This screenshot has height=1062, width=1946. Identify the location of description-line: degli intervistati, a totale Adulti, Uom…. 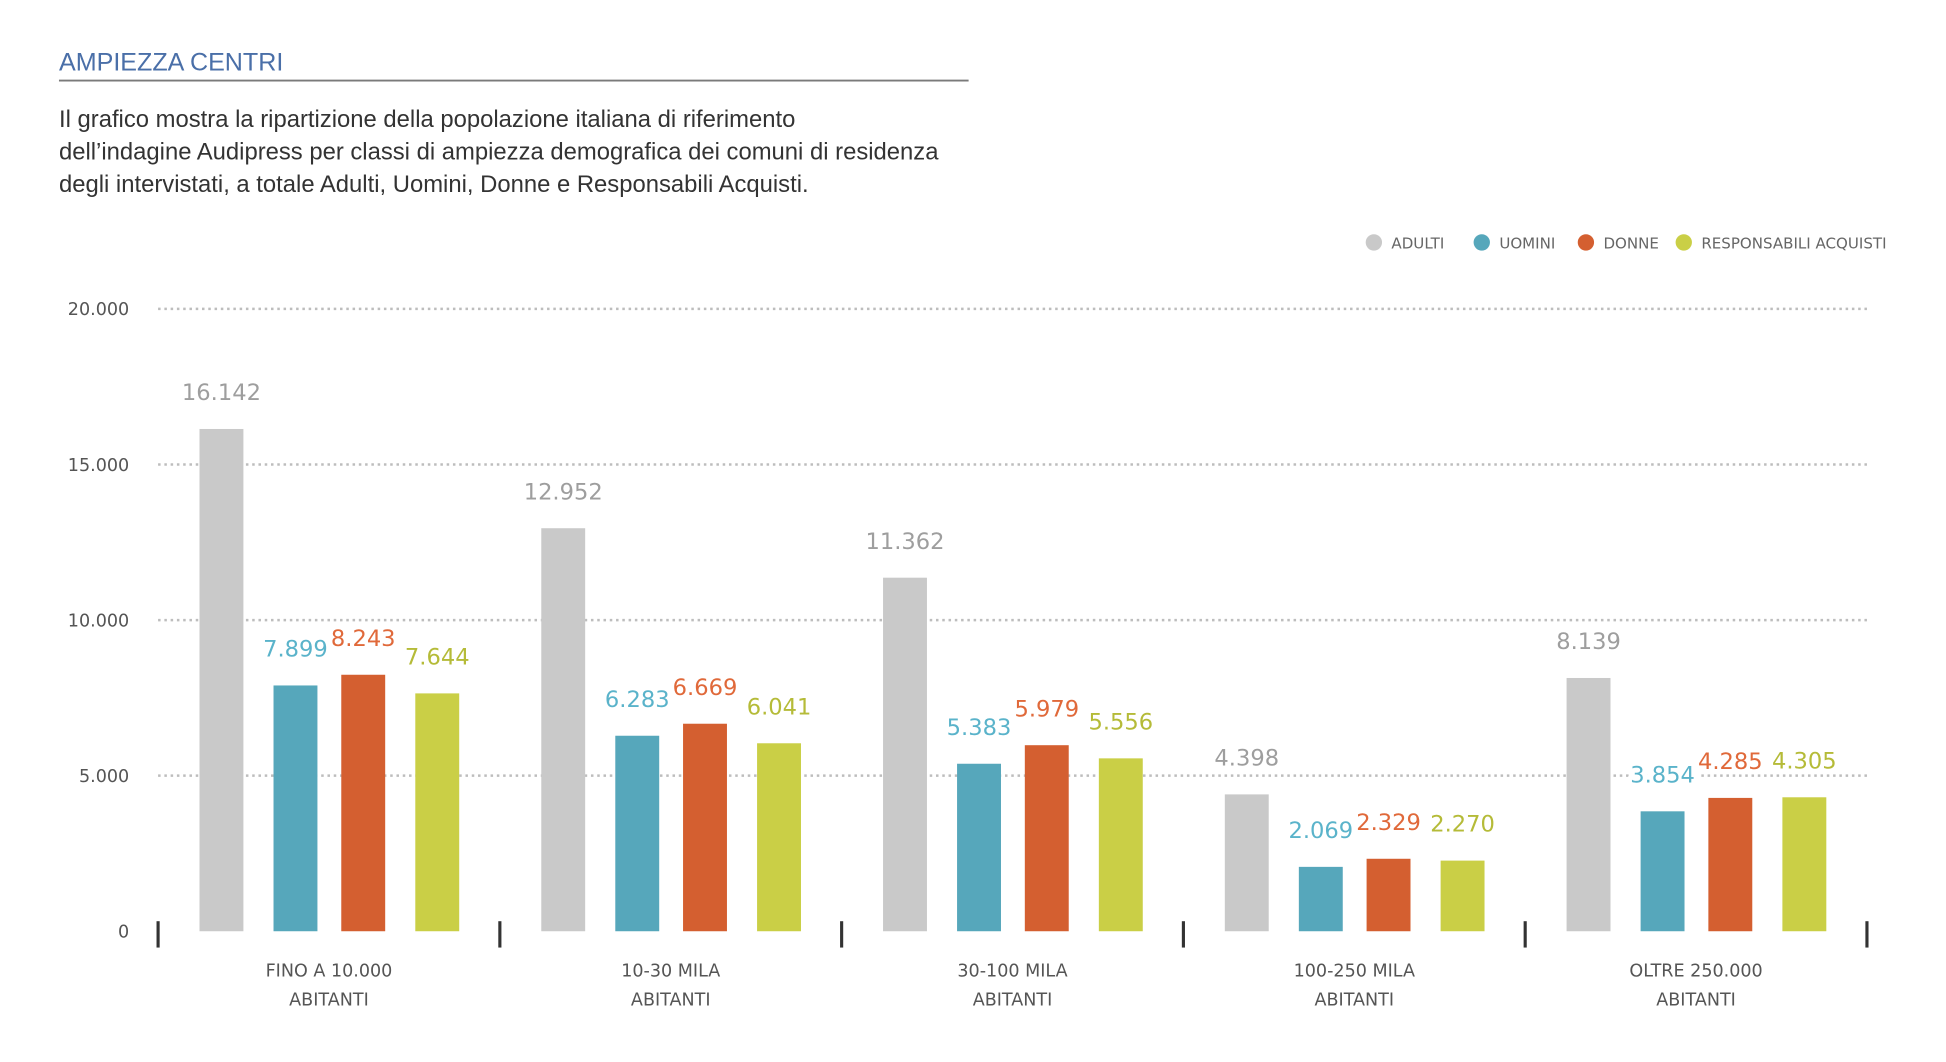
(434, 184).